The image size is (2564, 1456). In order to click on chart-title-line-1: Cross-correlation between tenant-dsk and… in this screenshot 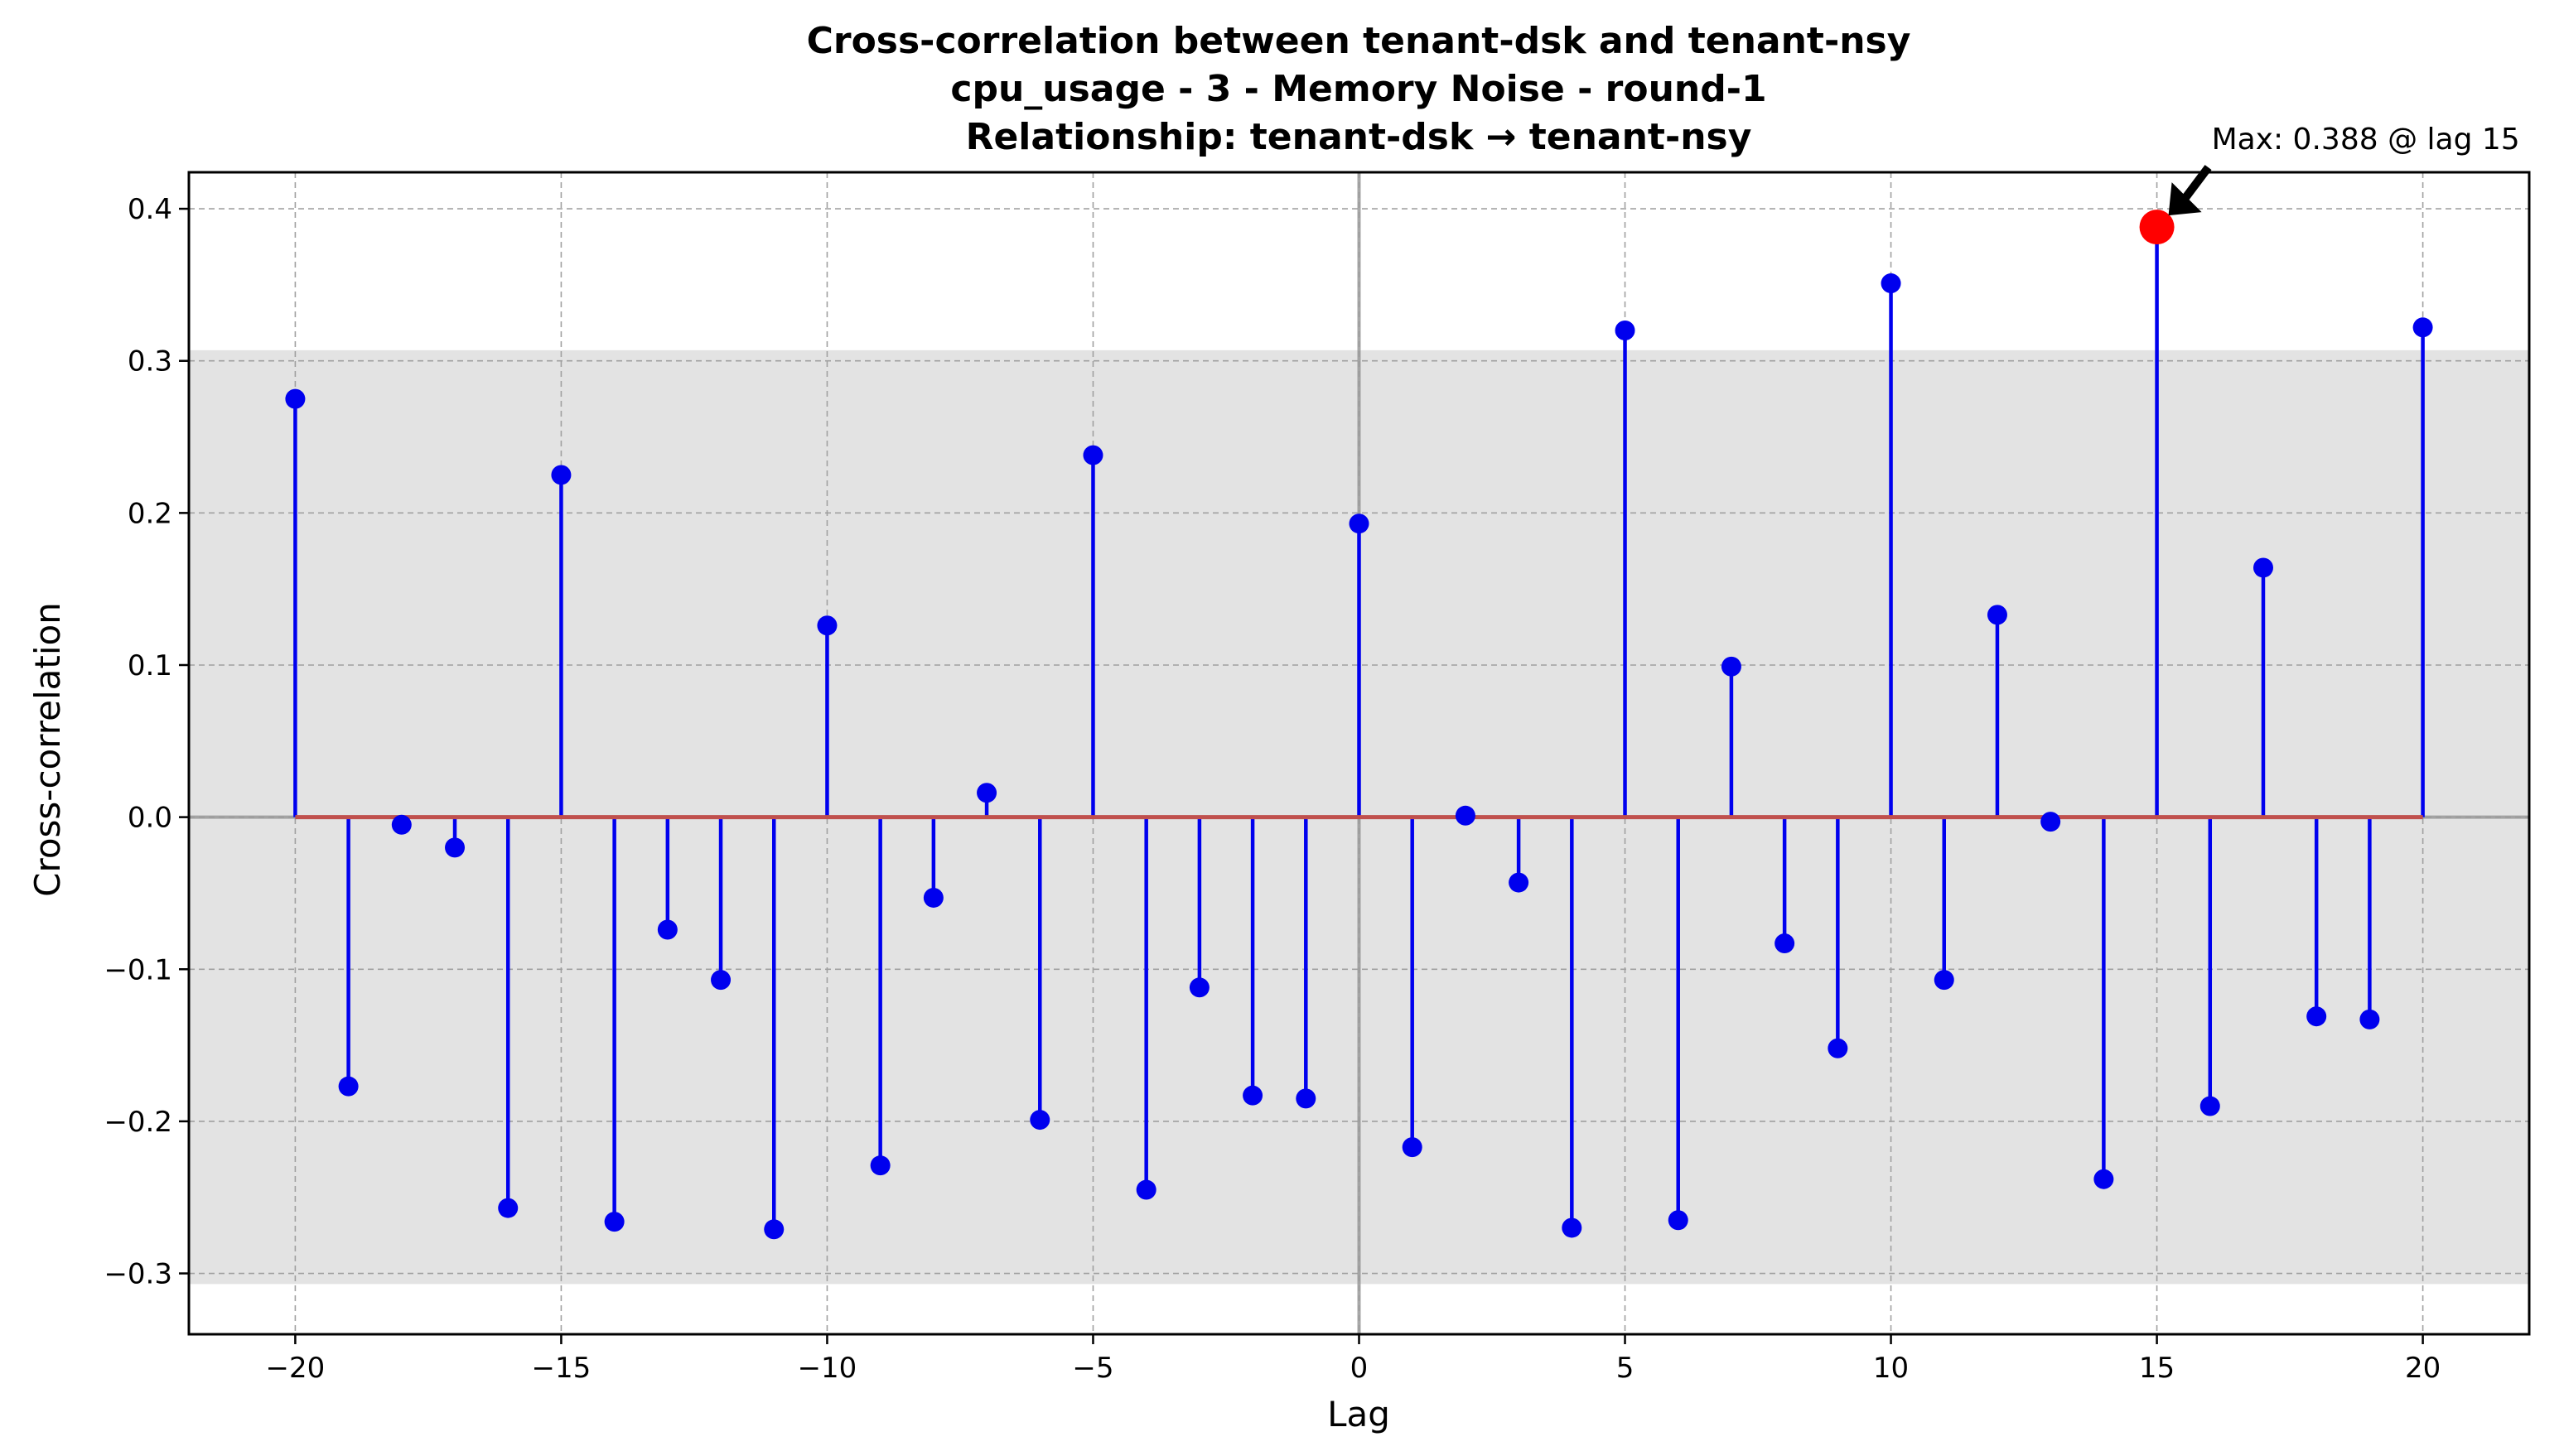, I will do `click(1359, 41)`.